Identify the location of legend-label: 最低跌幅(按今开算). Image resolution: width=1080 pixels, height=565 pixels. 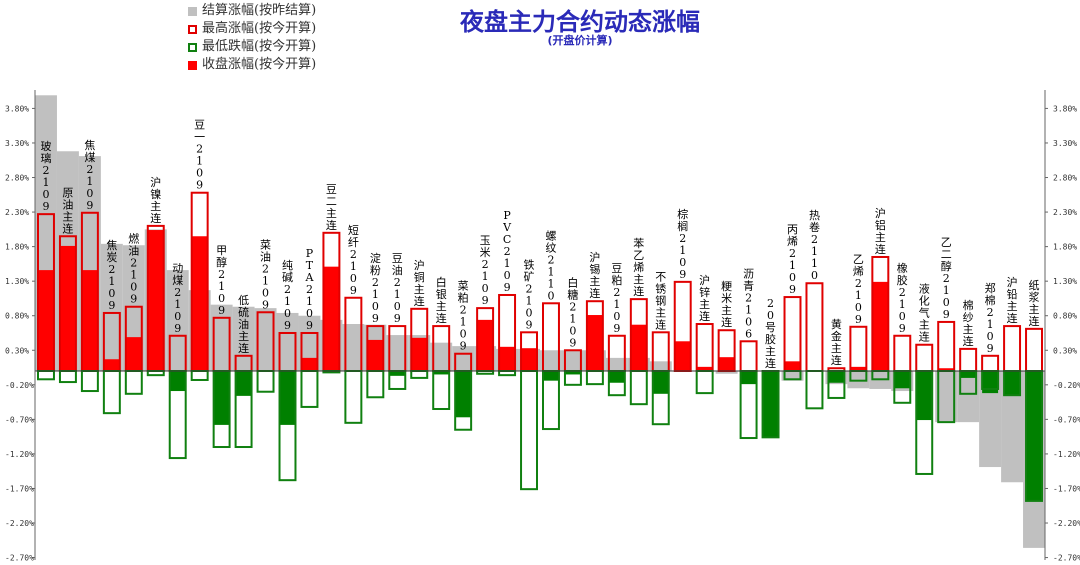
(259, 46).